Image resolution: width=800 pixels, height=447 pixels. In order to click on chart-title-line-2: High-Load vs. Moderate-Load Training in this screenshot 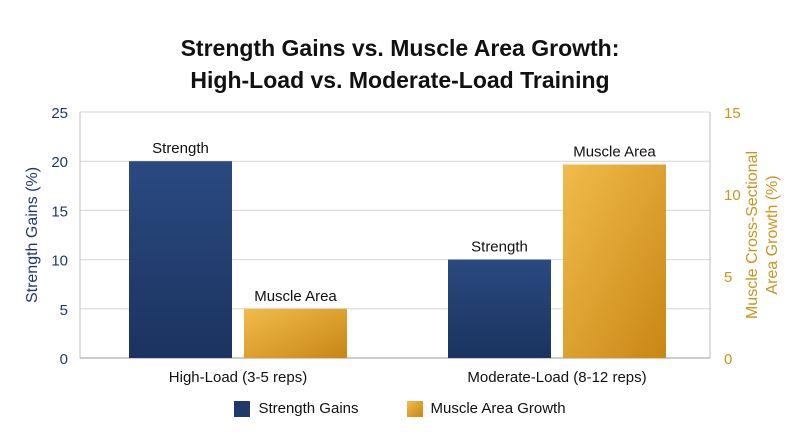, I will do `click(400, 80)`.